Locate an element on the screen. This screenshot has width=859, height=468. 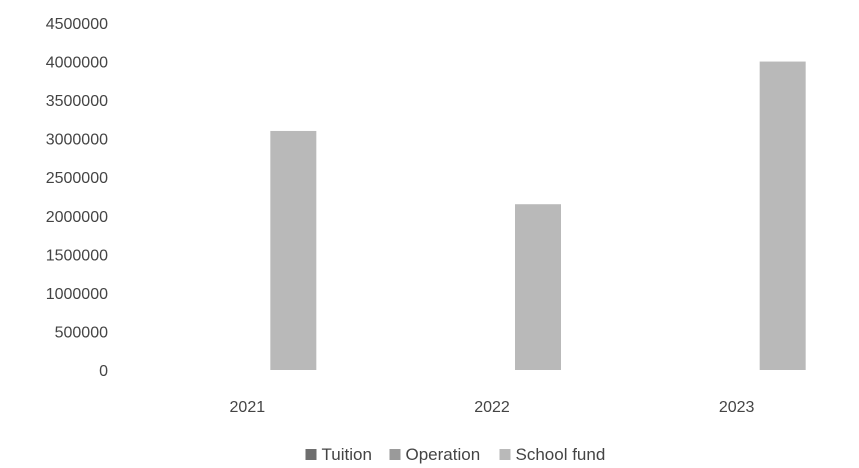
bar-school-fund-2022 is located at coordinates (538, 287).